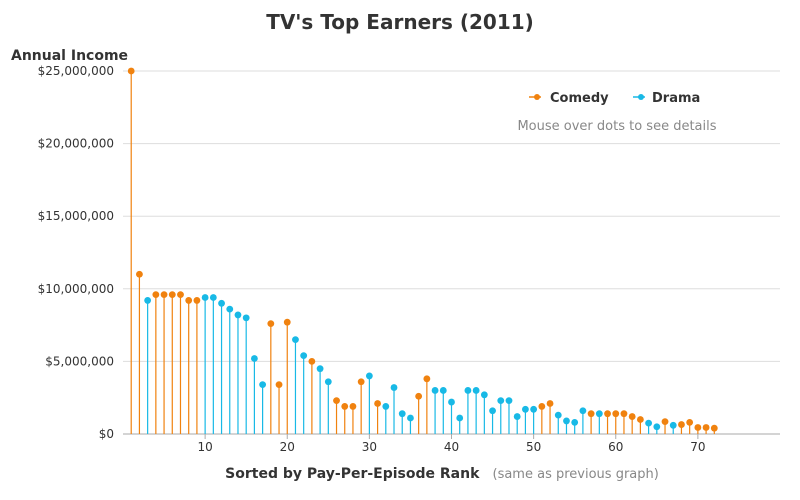  What do you see at coordinates (76, 216) in the screenshot?
I see `y-tick-label: $15,000,000` at bounding box center [76, 216].